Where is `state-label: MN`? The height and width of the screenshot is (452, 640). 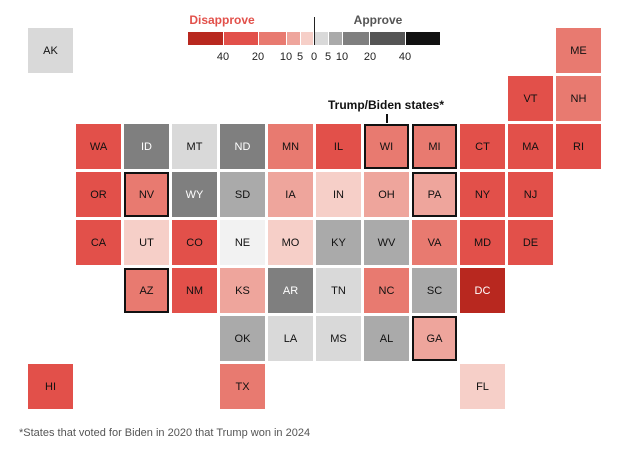
state-label: MN is located at coordinates (290, 146).